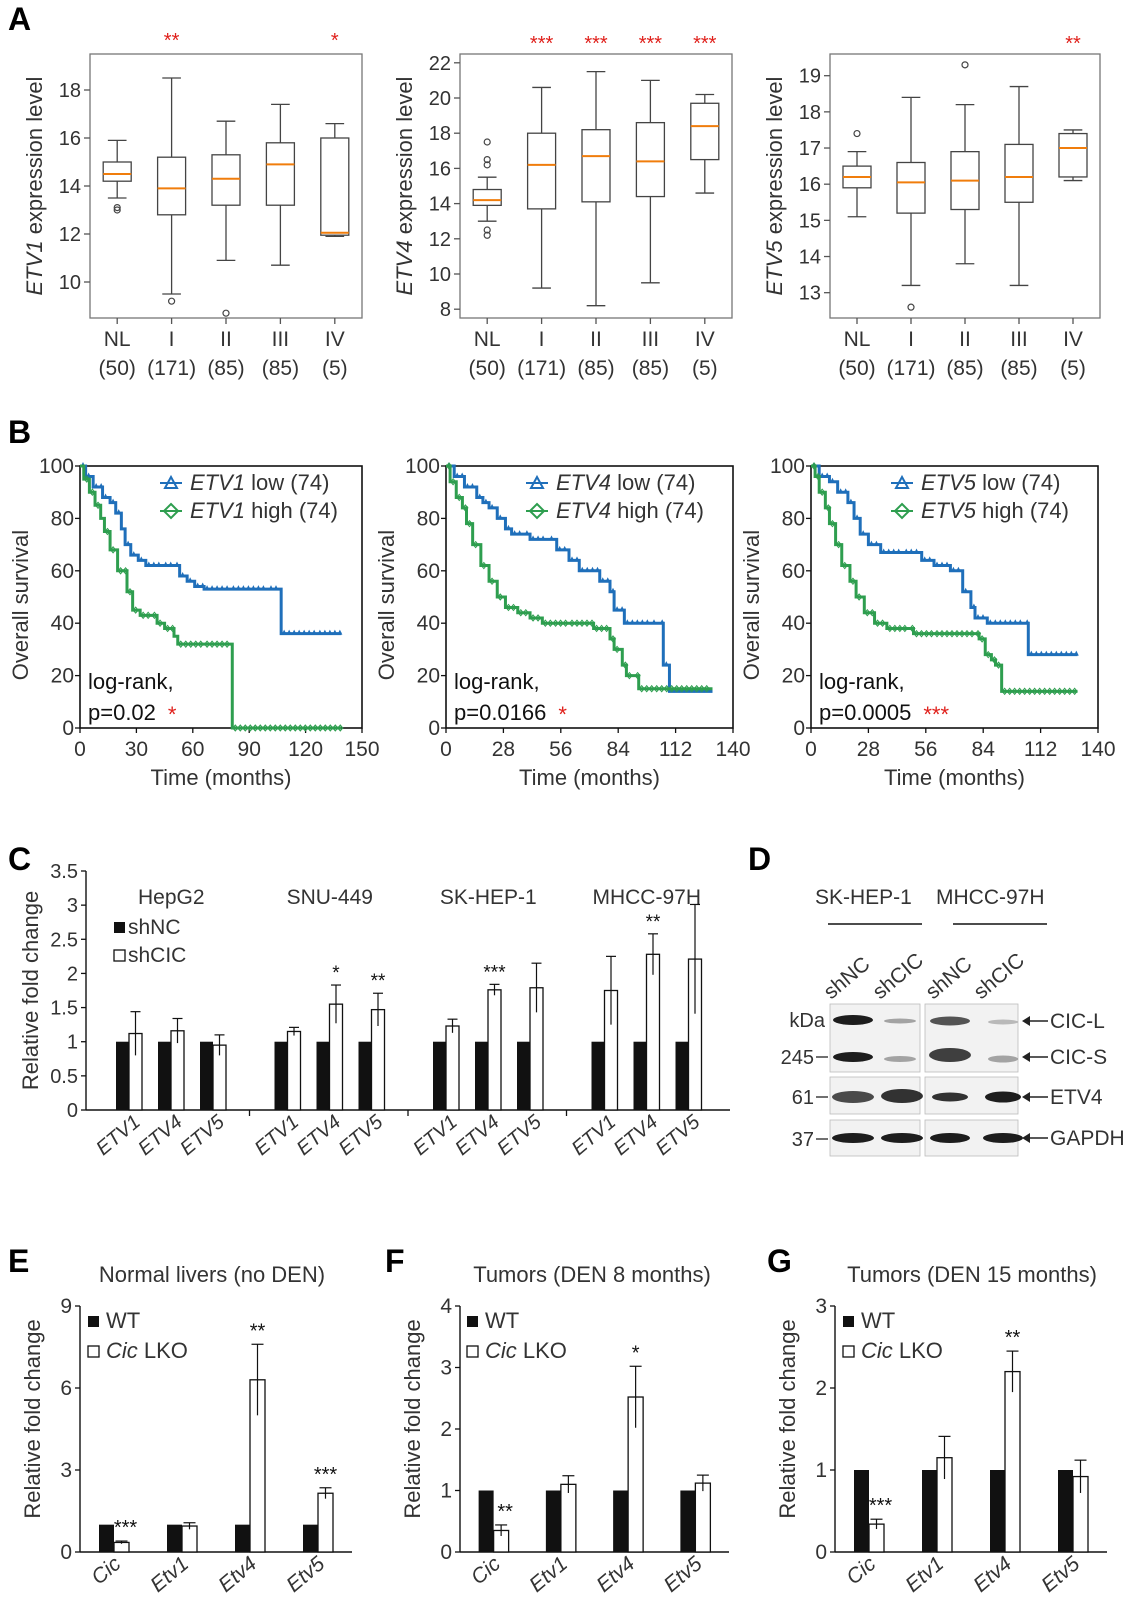 The image size is (1147, 1609). What do you see at coordinates (589, 597) in the screenshot?
I see `plot-frame` at bounding box center [589, 597].